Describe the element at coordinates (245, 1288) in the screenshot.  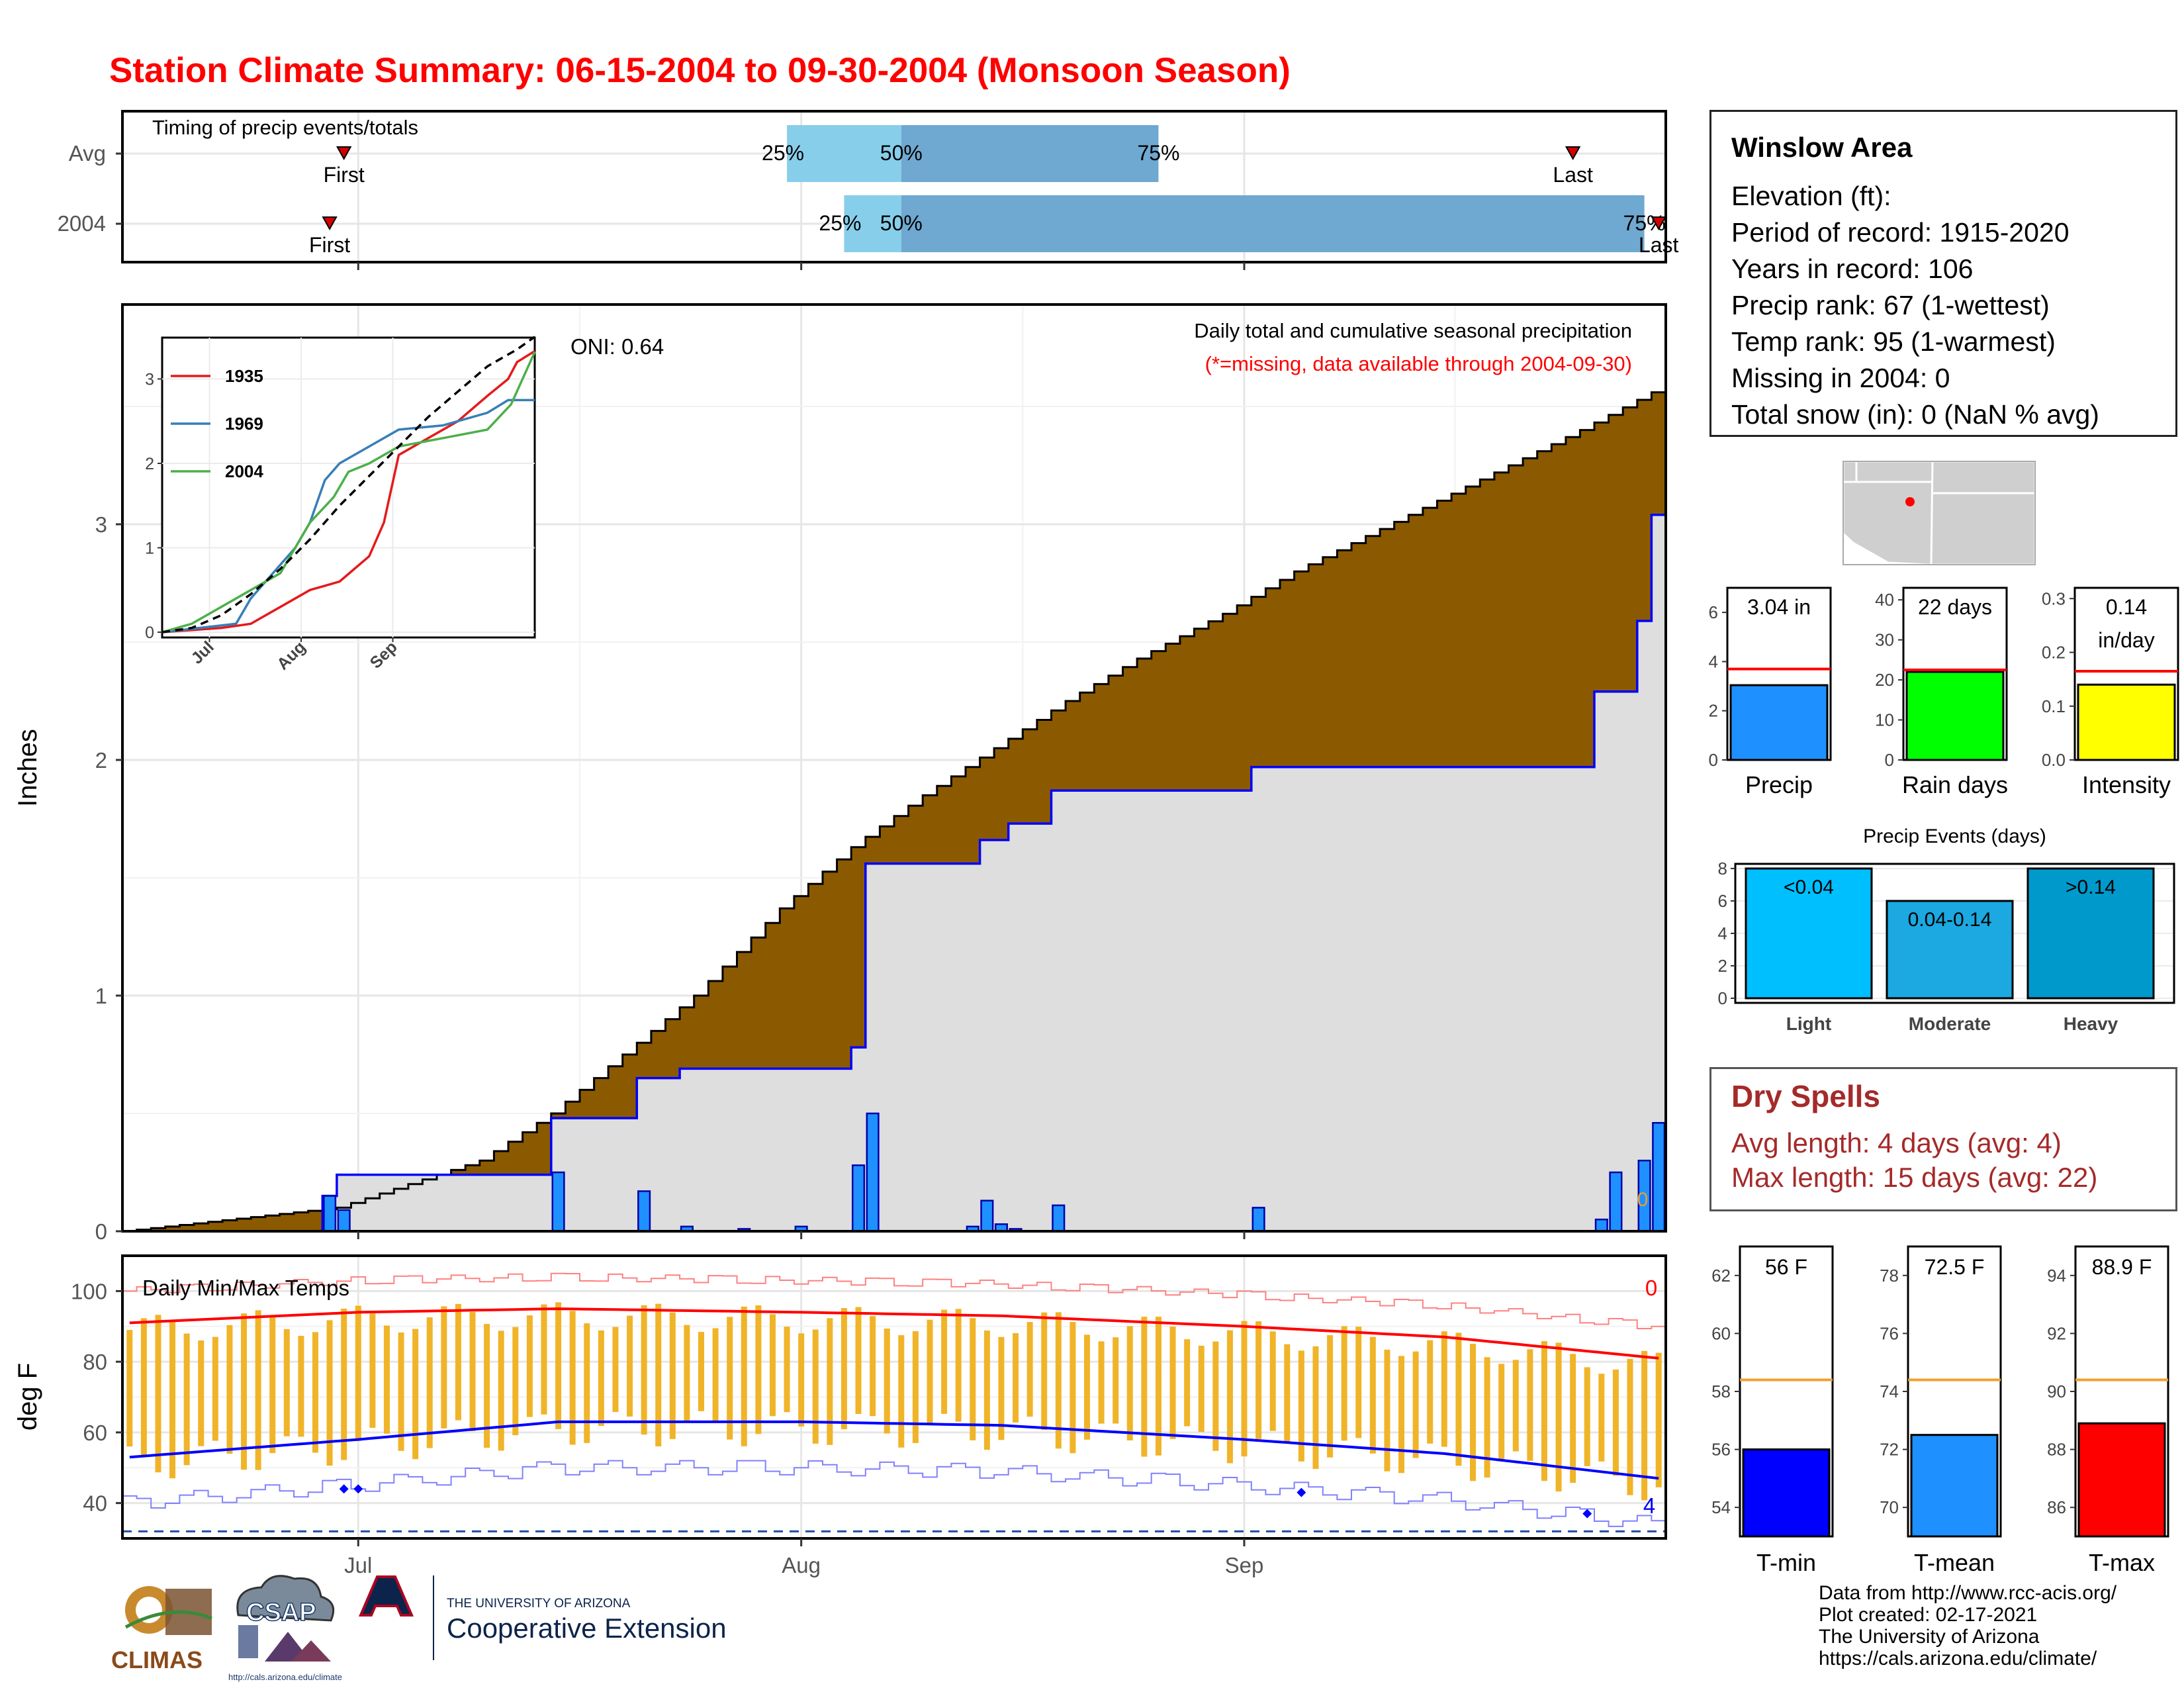
I see `temp-panel-title: Daily Min/Max Temps` at that location.